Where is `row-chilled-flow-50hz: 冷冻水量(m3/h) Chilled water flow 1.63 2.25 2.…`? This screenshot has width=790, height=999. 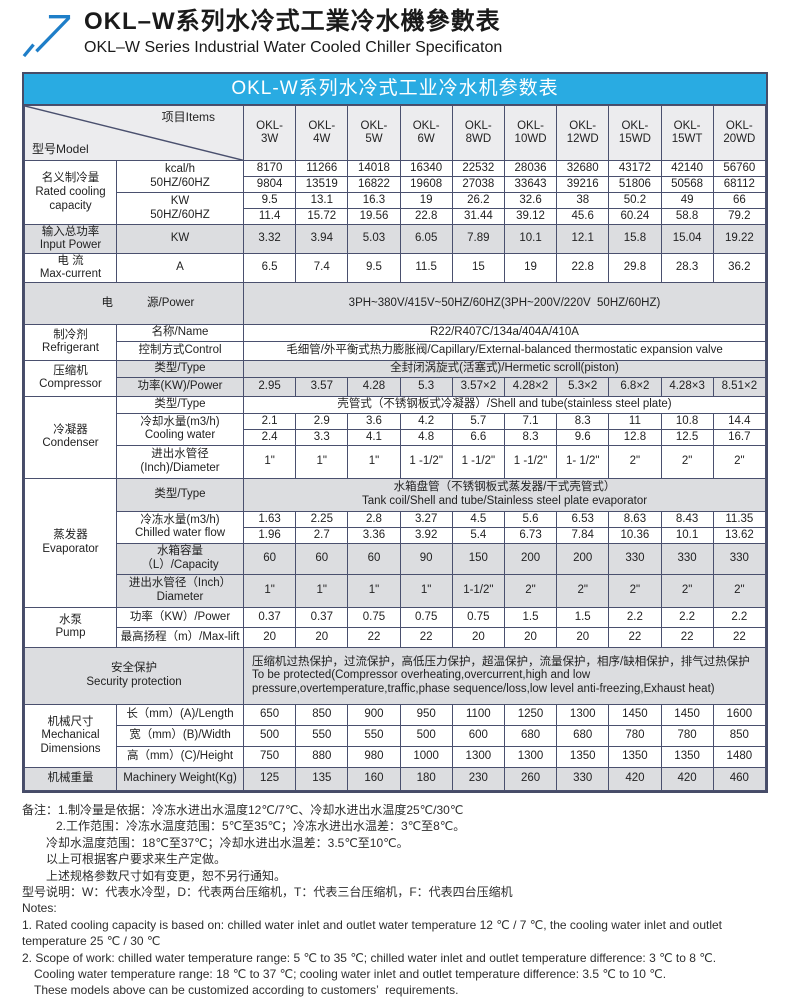
row-chilled-flow-50hz: 冷冻水量(m3/h) Chilled water flow 1.63 2.25 2.… is located at coordinates (396, 527).